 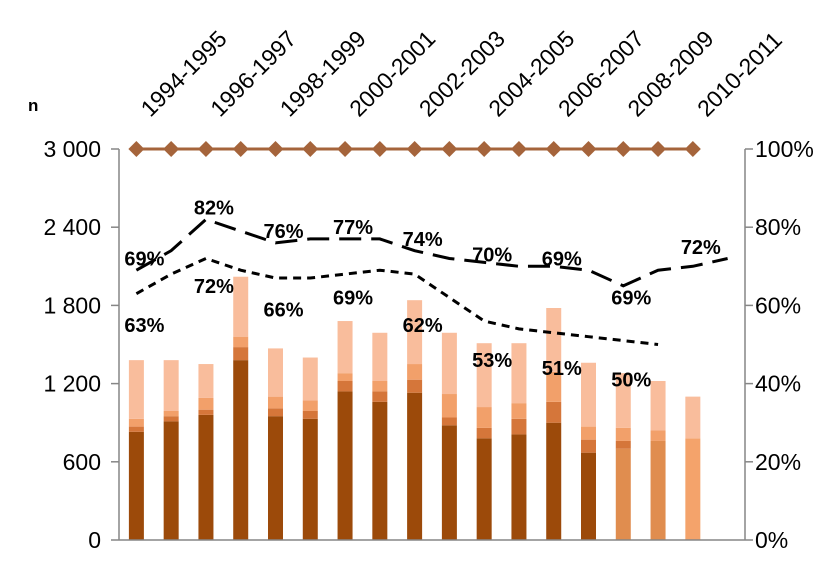 What do you see at coordinates (397, 301) in the screenshot?
I see `line-series-short-dash` at bounding box center [397, 301].